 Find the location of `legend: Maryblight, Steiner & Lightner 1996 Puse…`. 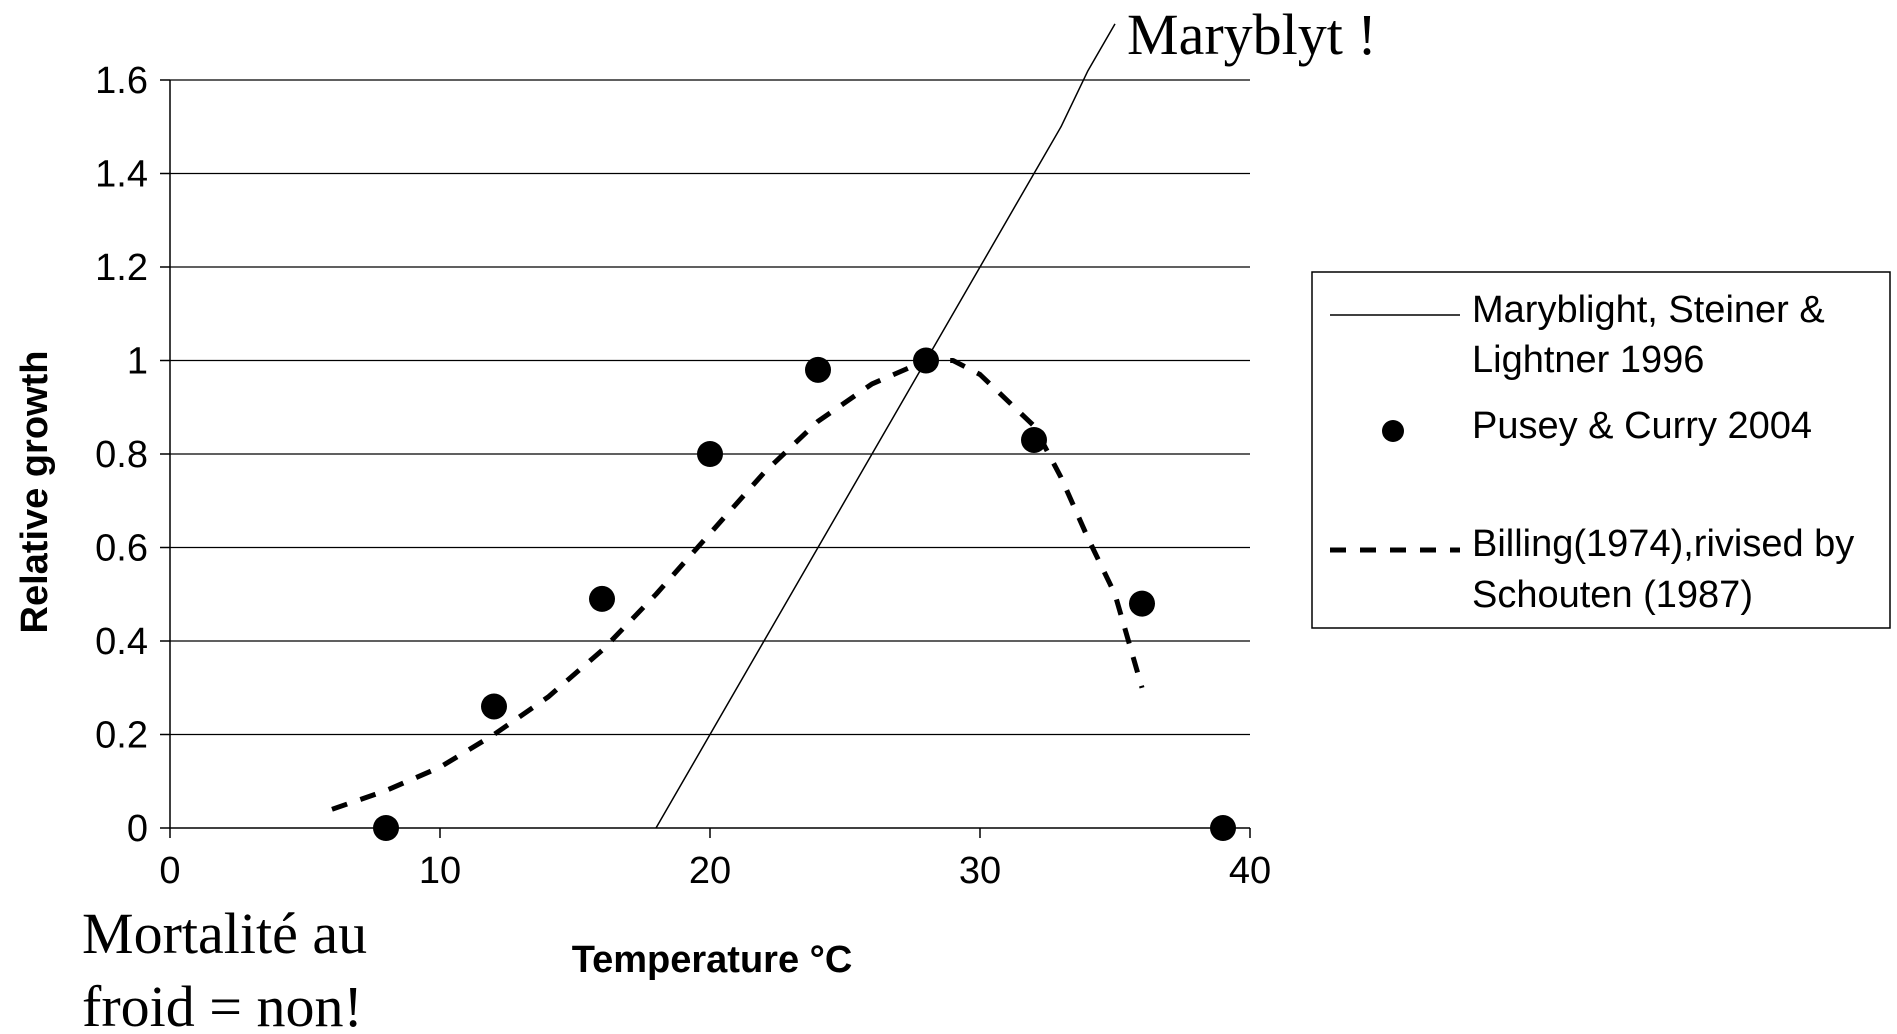

legend: Maryblight, Steiner & Lightner 1996 Puse… is located at coordinates (1601, 450).